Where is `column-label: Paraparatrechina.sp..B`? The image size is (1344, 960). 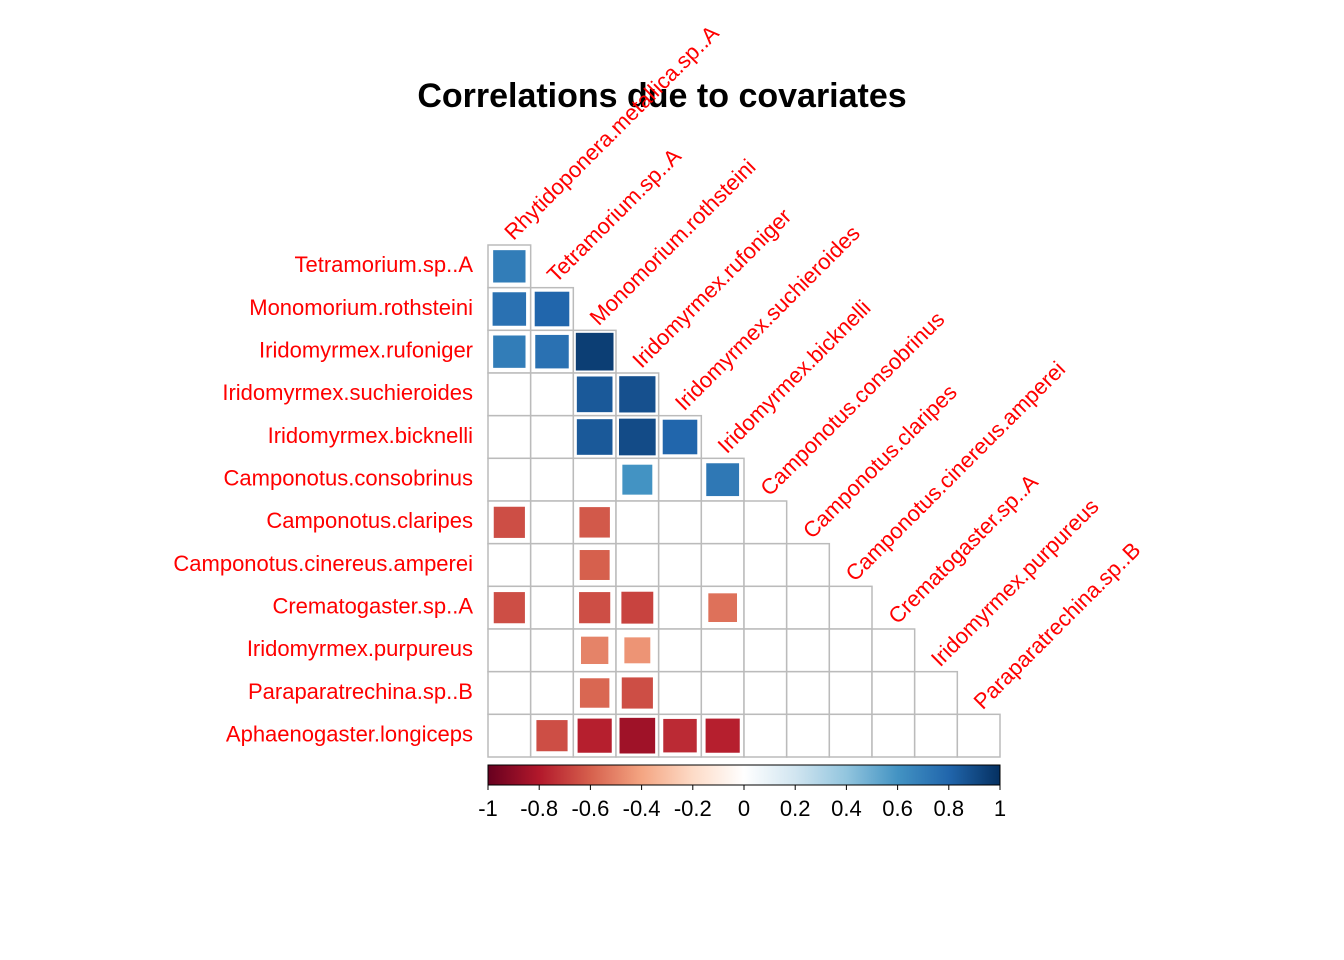
column-label: Paraparatrechina.sp..B is located at coordinates (1057, 625).